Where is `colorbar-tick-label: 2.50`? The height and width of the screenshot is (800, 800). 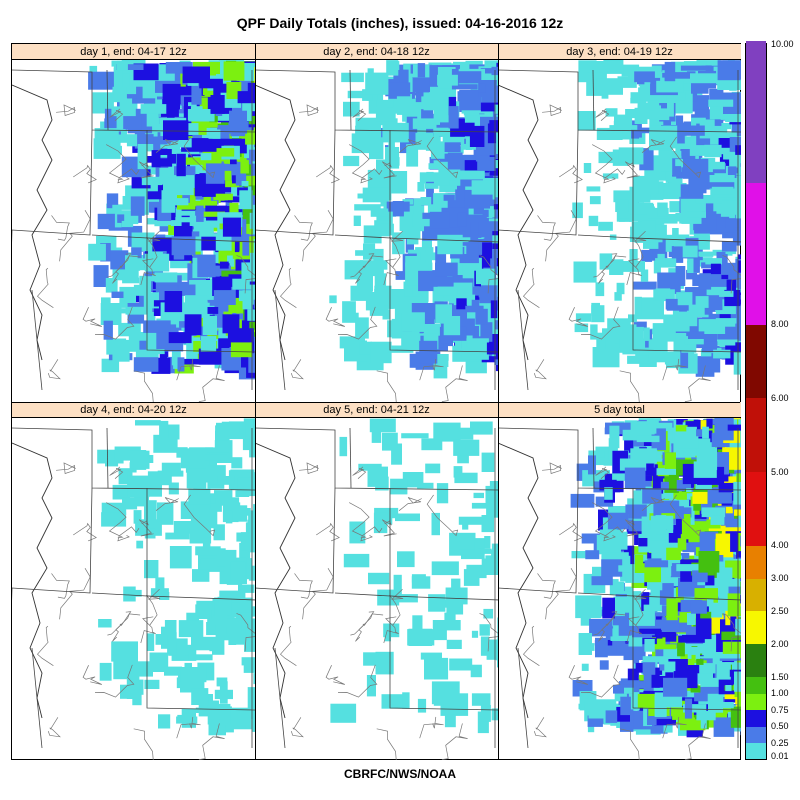 colorbar-tick-label: 2.50 is located at coordinates (780, 610).